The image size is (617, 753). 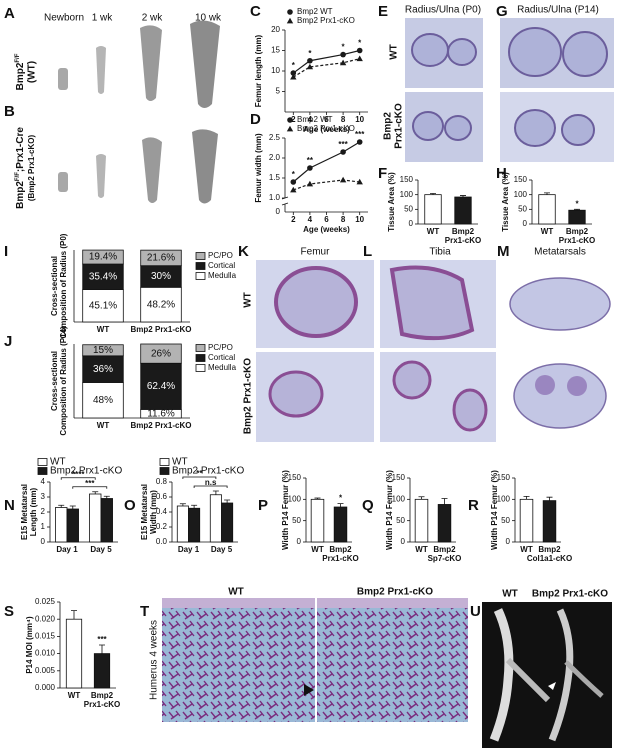 What do you see at coordinates (395, 592) in the screenshot?
I see `column-label: Bmp2 Prx1-cKO` at bounding box center [395, 592].